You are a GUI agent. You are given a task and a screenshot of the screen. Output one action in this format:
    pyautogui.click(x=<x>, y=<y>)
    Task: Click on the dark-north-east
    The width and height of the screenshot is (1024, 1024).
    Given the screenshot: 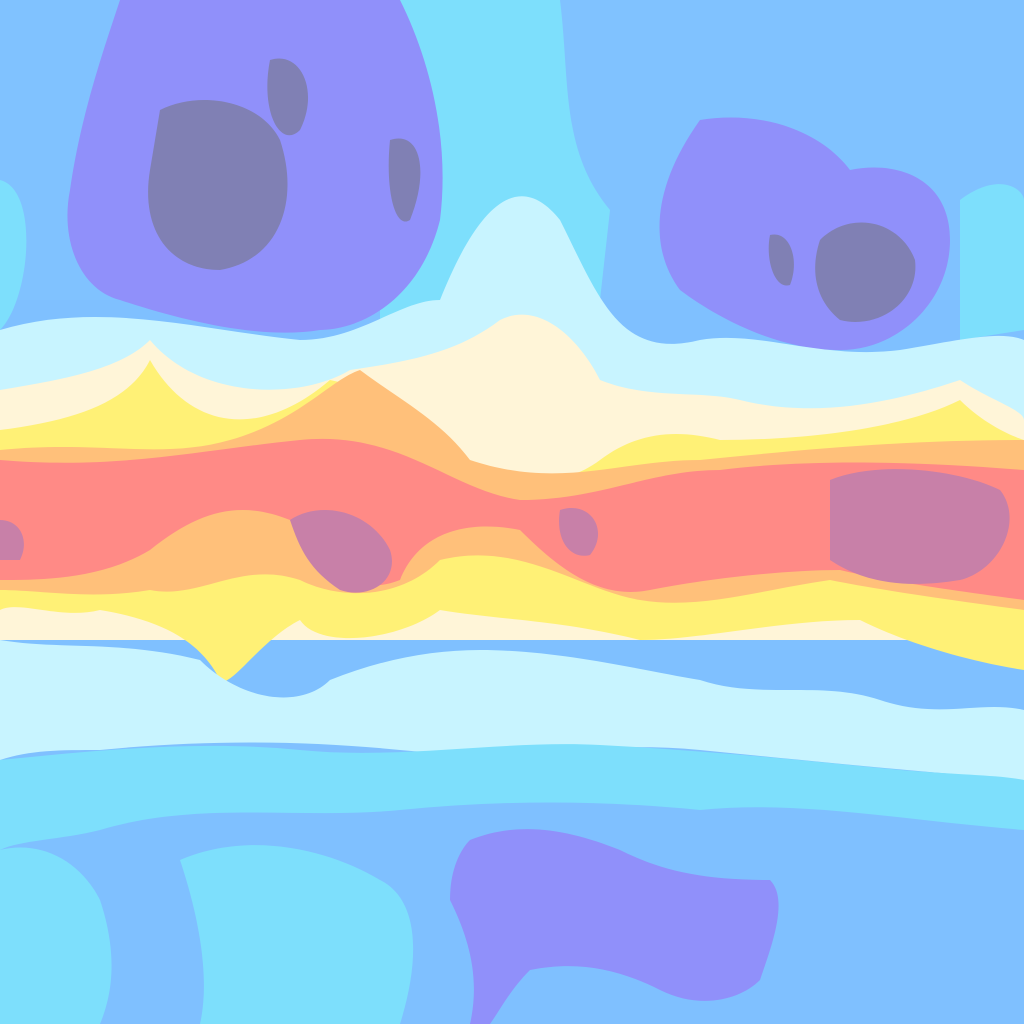 What is the action you would take?
    pyautogui.click(x=842, y=272)
    